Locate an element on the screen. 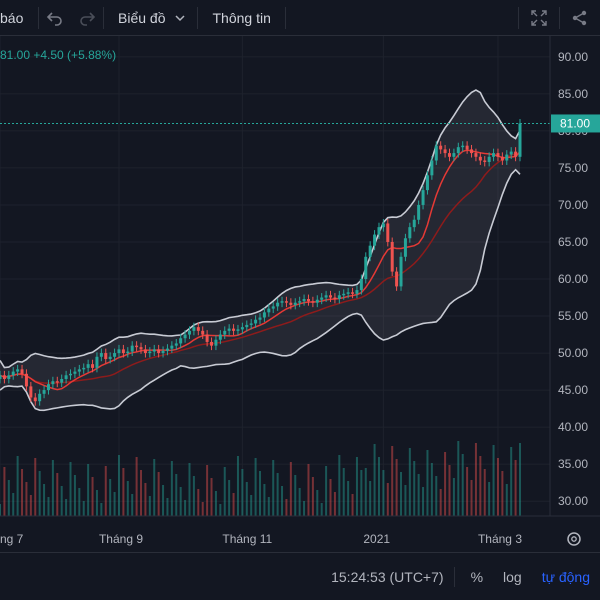  undo-button is located at coordinates (55, 18).